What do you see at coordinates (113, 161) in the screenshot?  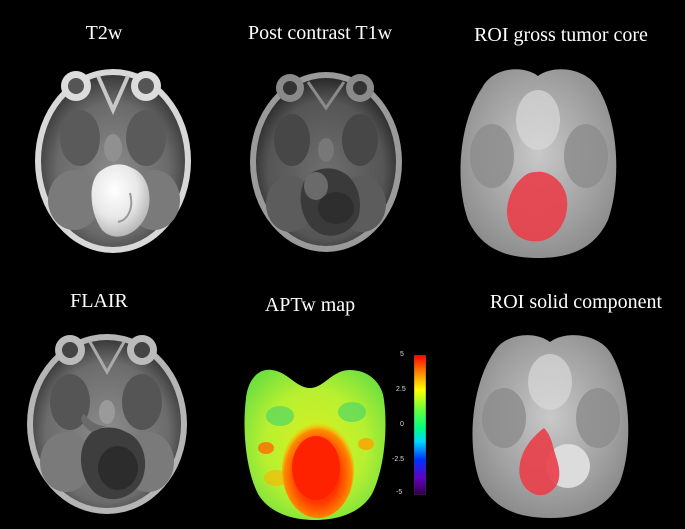 I see `t2w-mri-image` at bounding box center [113, 161].